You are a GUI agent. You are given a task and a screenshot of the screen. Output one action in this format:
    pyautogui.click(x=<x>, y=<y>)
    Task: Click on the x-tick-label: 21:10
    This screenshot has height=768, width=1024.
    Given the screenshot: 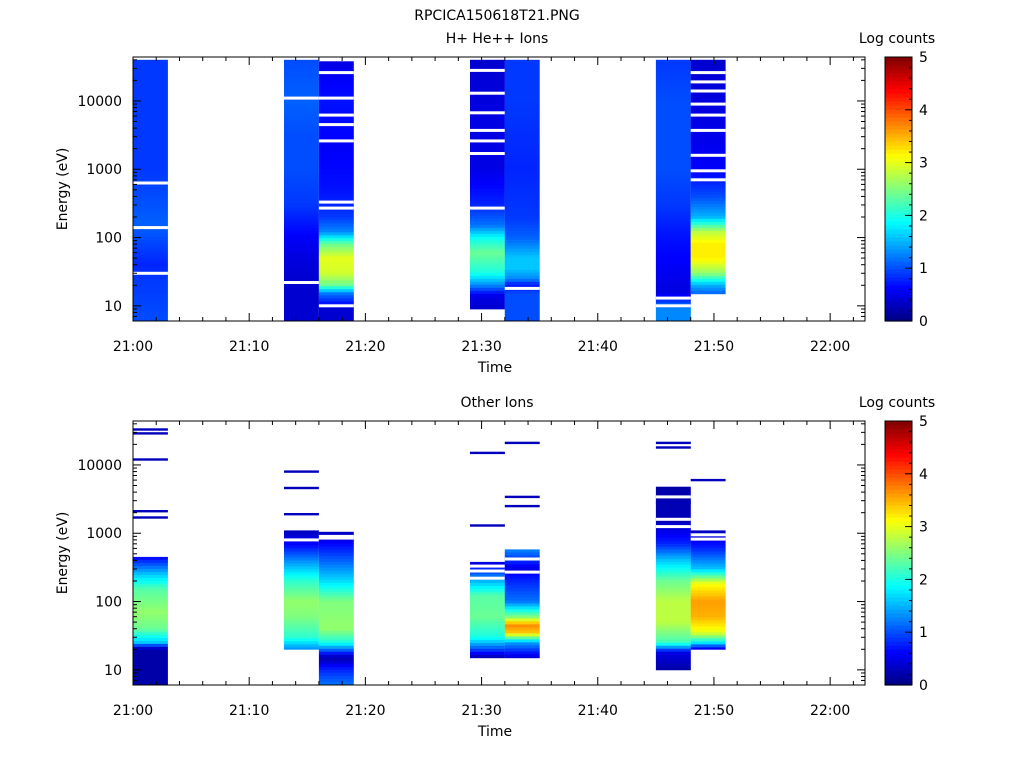 What is the action you would take?
    pyautogui.click(x=249, y=711)
    